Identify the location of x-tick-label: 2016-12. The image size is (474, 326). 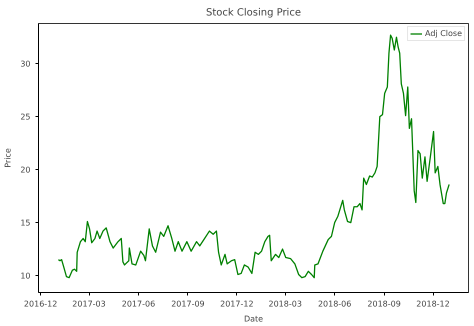
(41, 304).